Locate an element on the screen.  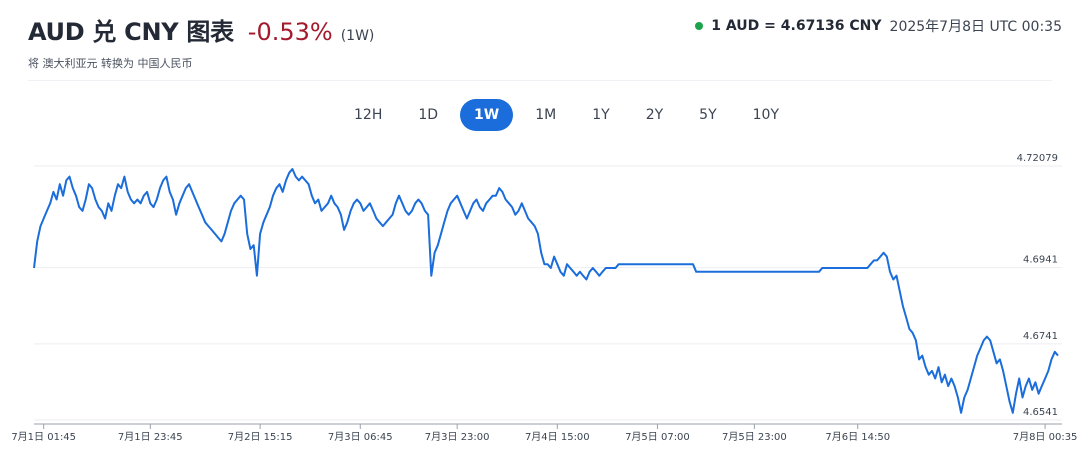
x-tick-label: 7月2日 15:15 is located at coordinates (260, 437).